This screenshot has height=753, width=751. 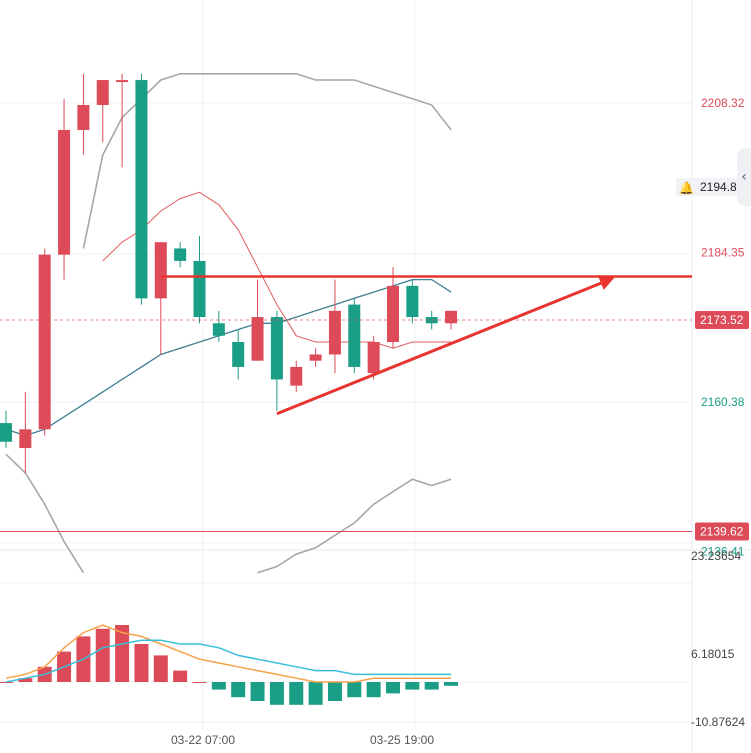 What do you see at coordinates (228, 513) in the screenshot?
I see `boll-lower-line` at bounding box center [228, 513].